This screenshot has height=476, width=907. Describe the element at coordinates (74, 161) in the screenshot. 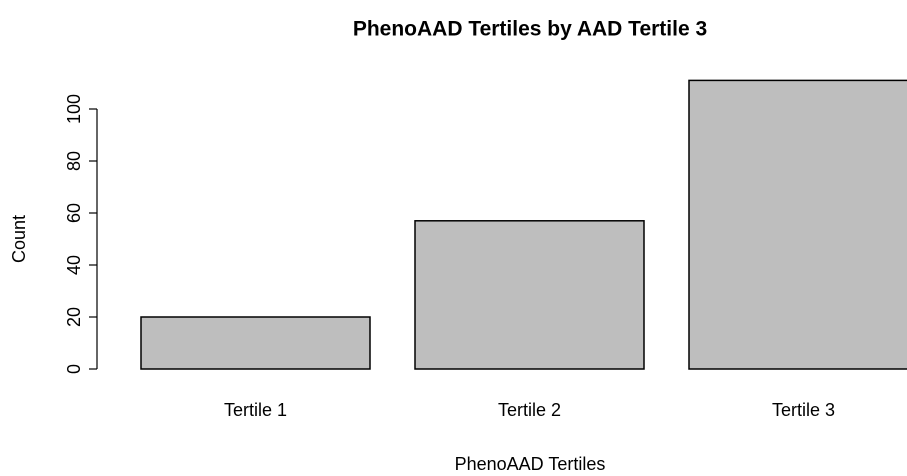

I see `y-tick-label: 80` at that location.